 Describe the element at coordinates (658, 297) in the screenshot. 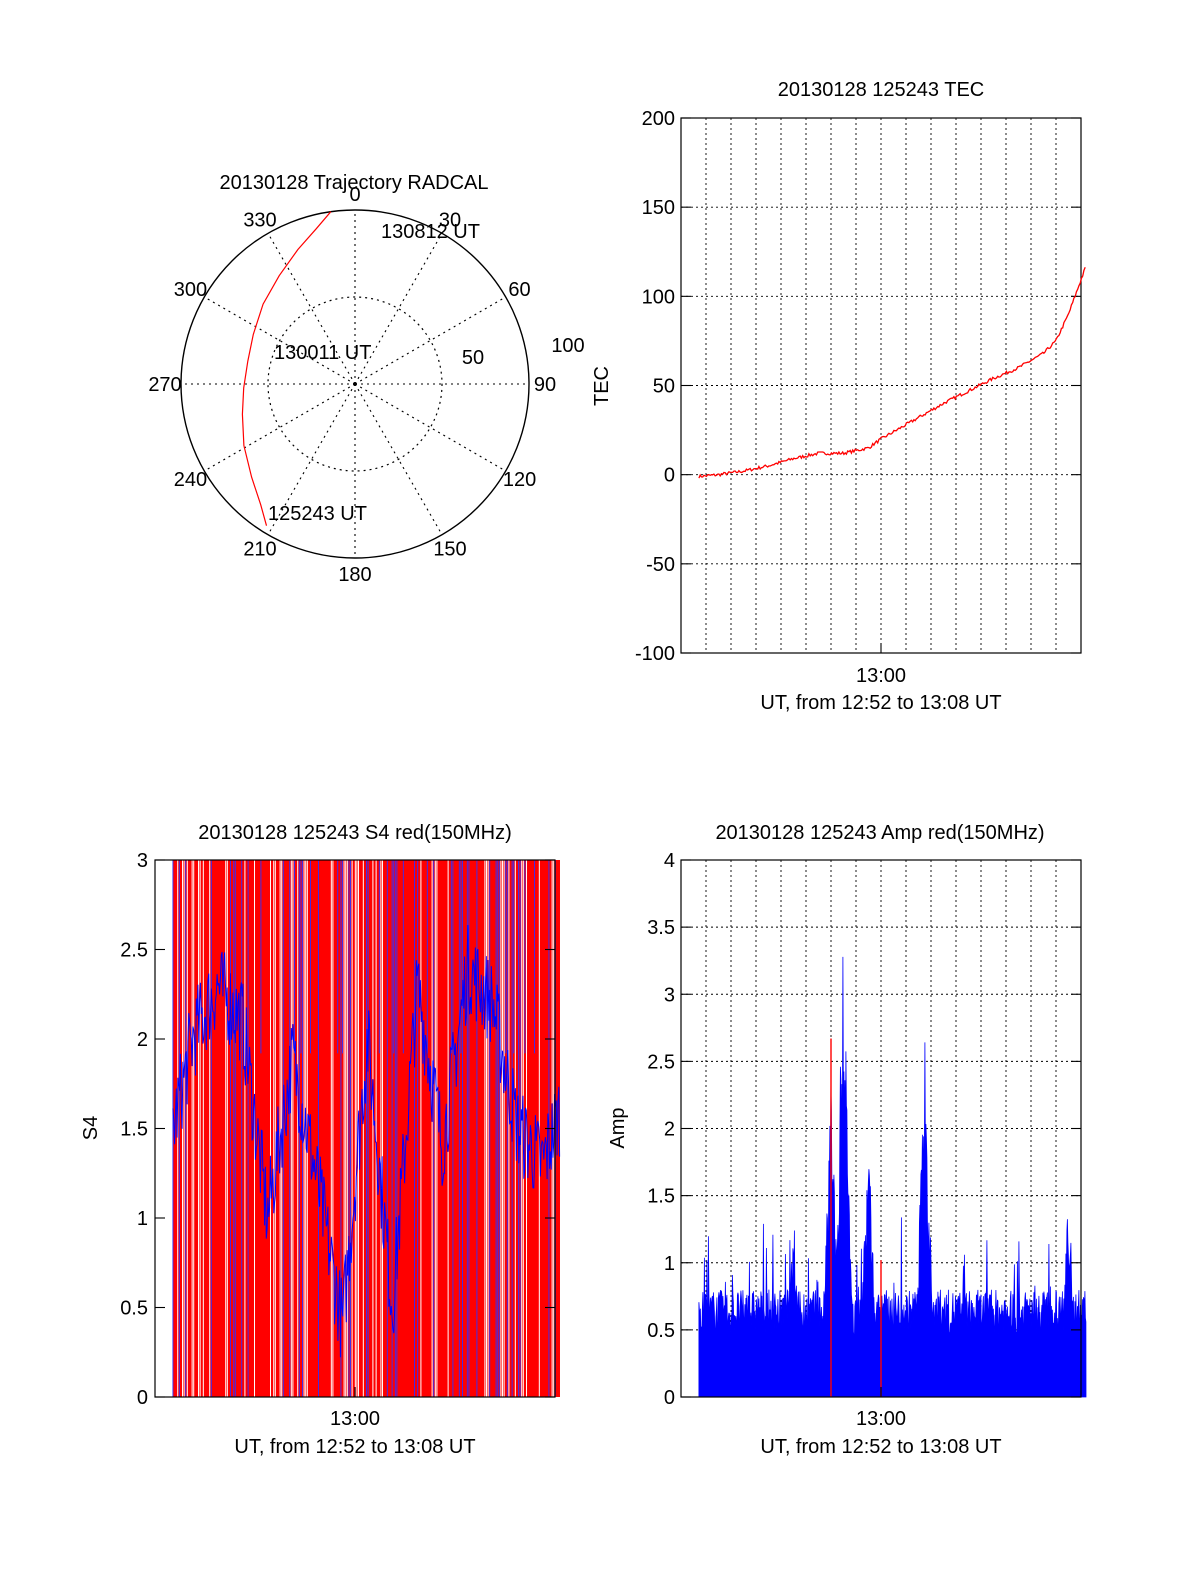

I see `y-tick-label: 100` at that location.